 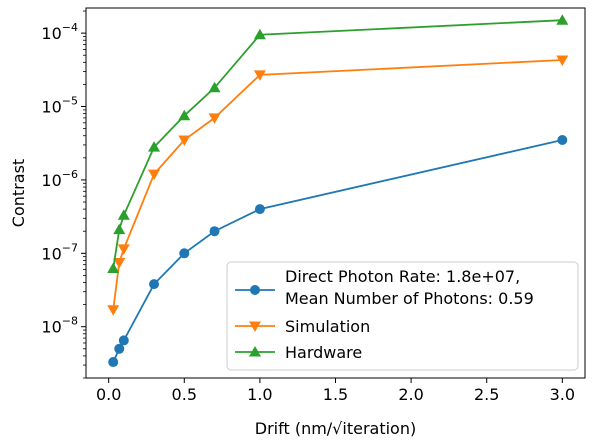 I want to click on legend-entry-3: Hardware, so click(x=298, y=352).